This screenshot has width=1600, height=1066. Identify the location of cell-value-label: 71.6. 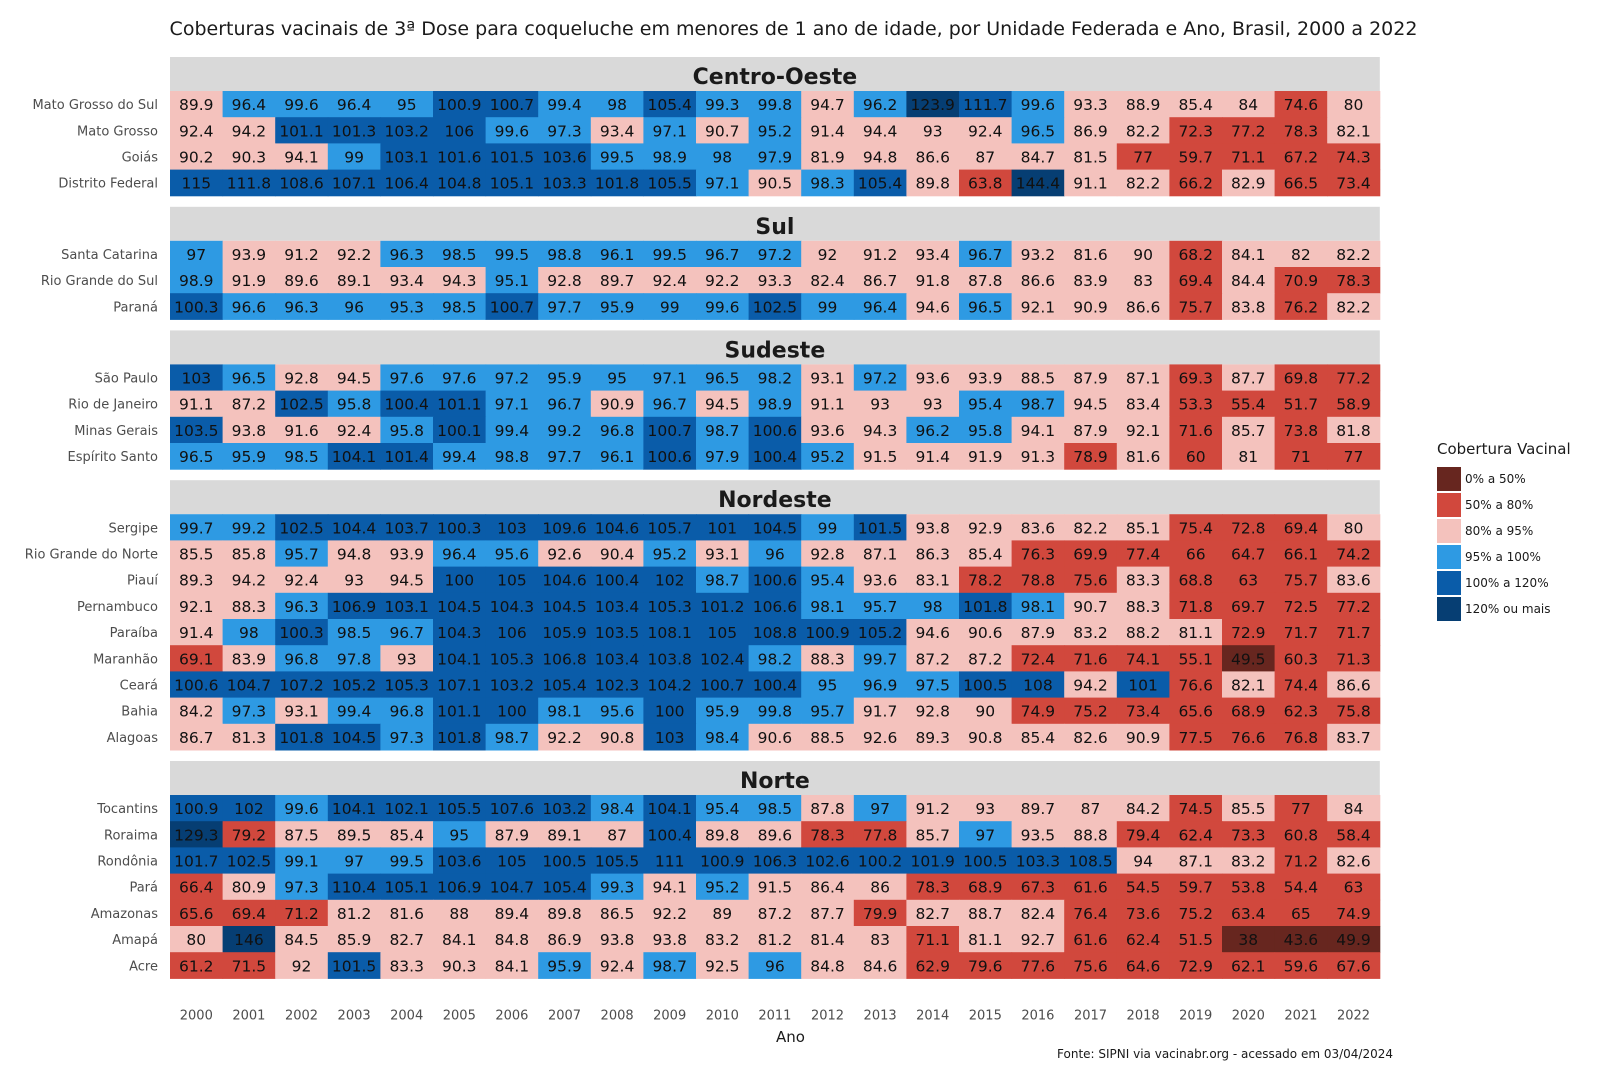
(1195, 431).